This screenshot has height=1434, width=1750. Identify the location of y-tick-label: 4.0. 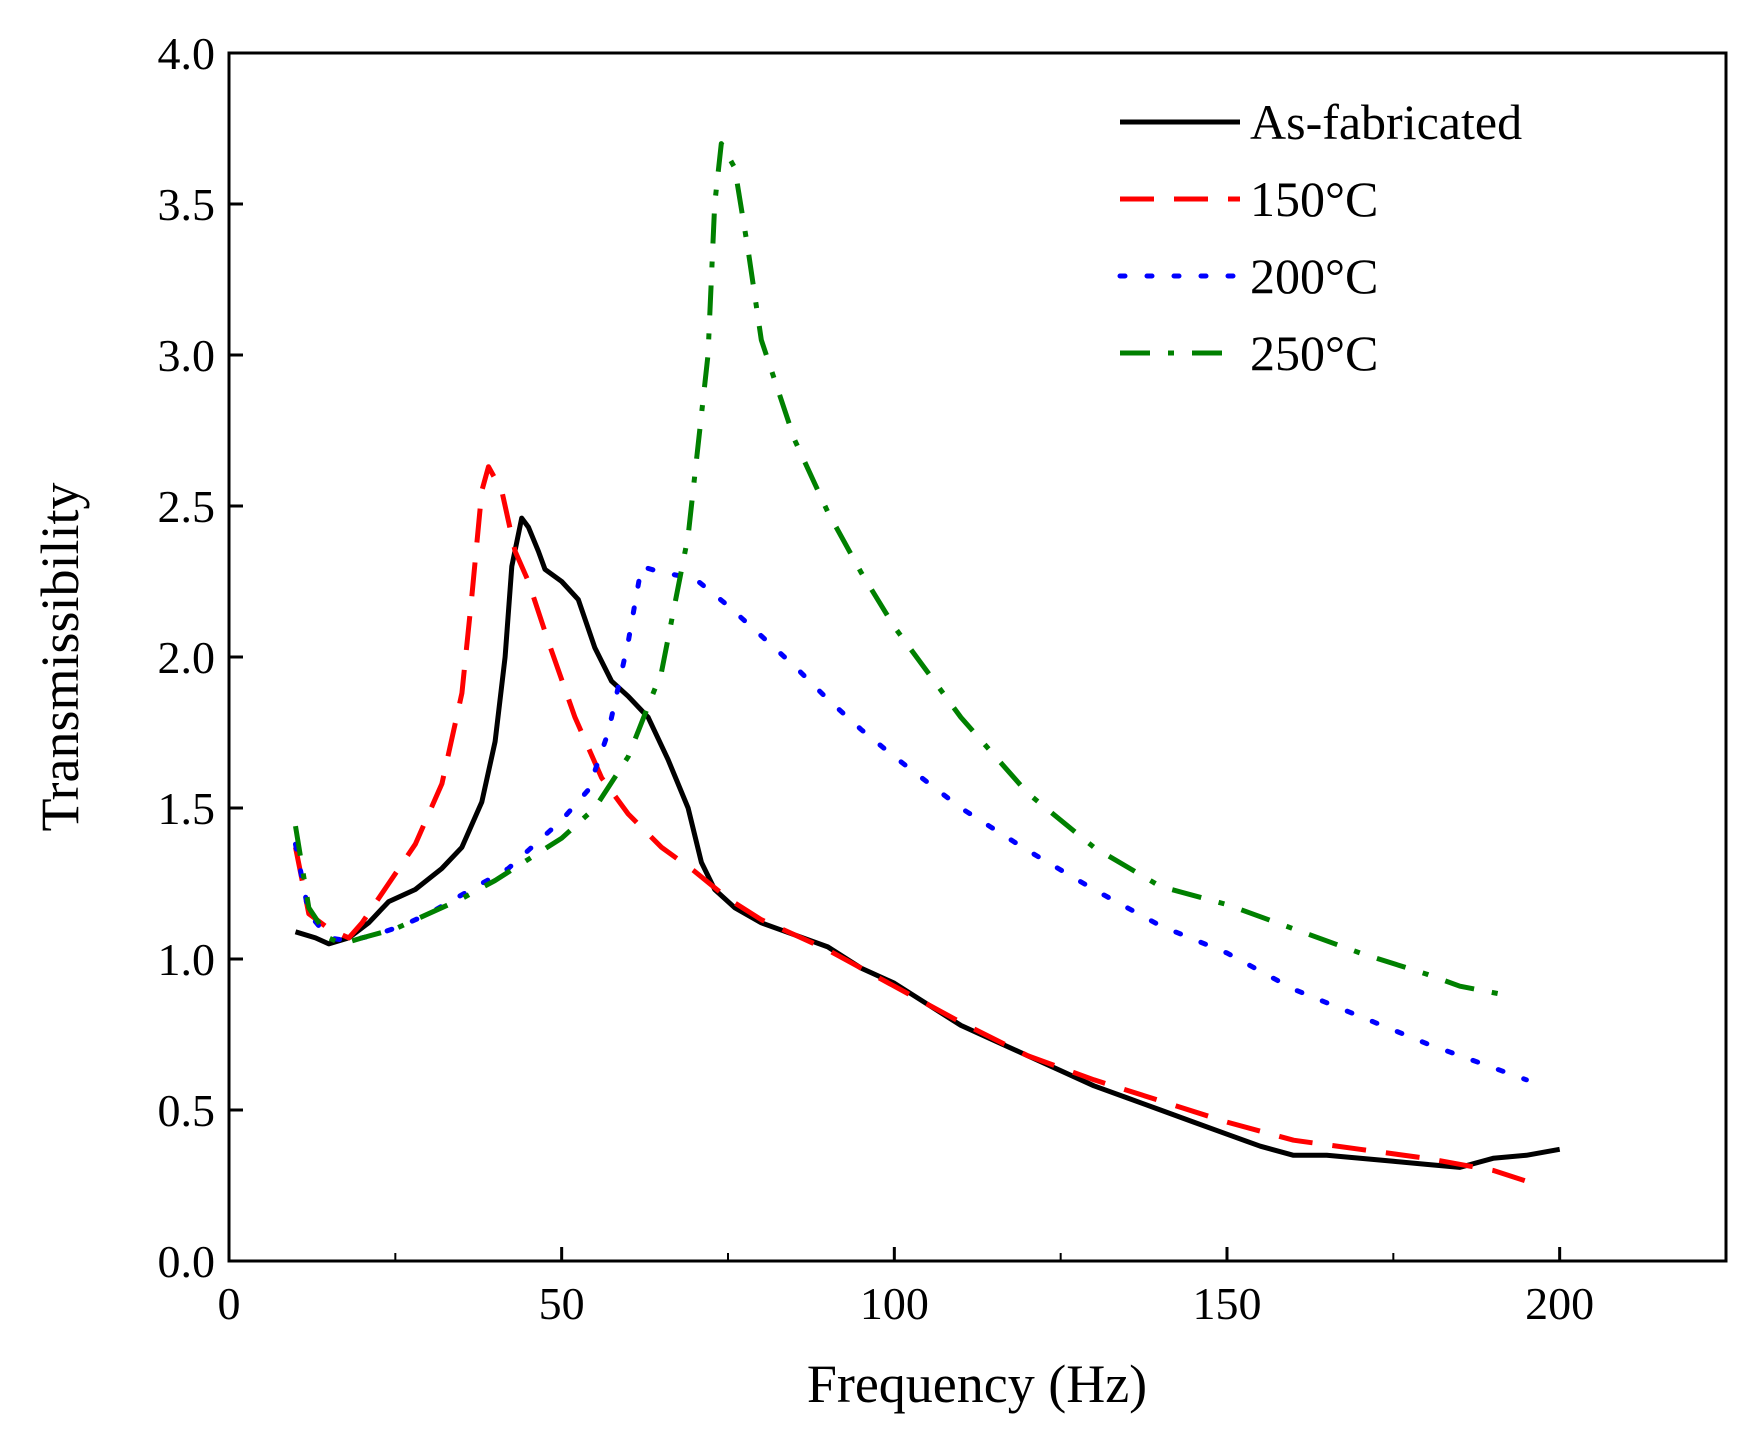
(187, 53).